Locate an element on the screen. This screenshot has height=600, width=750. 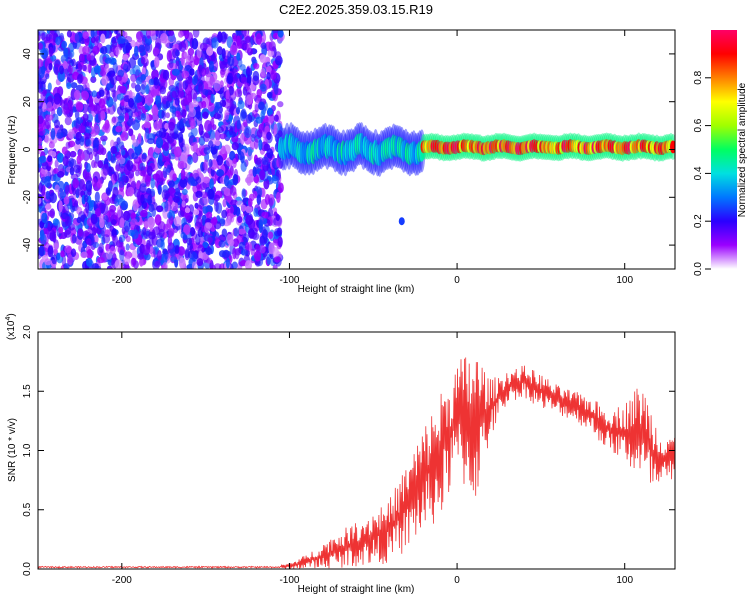
y-tick-label: 20 is located at coordinates (27, 102).